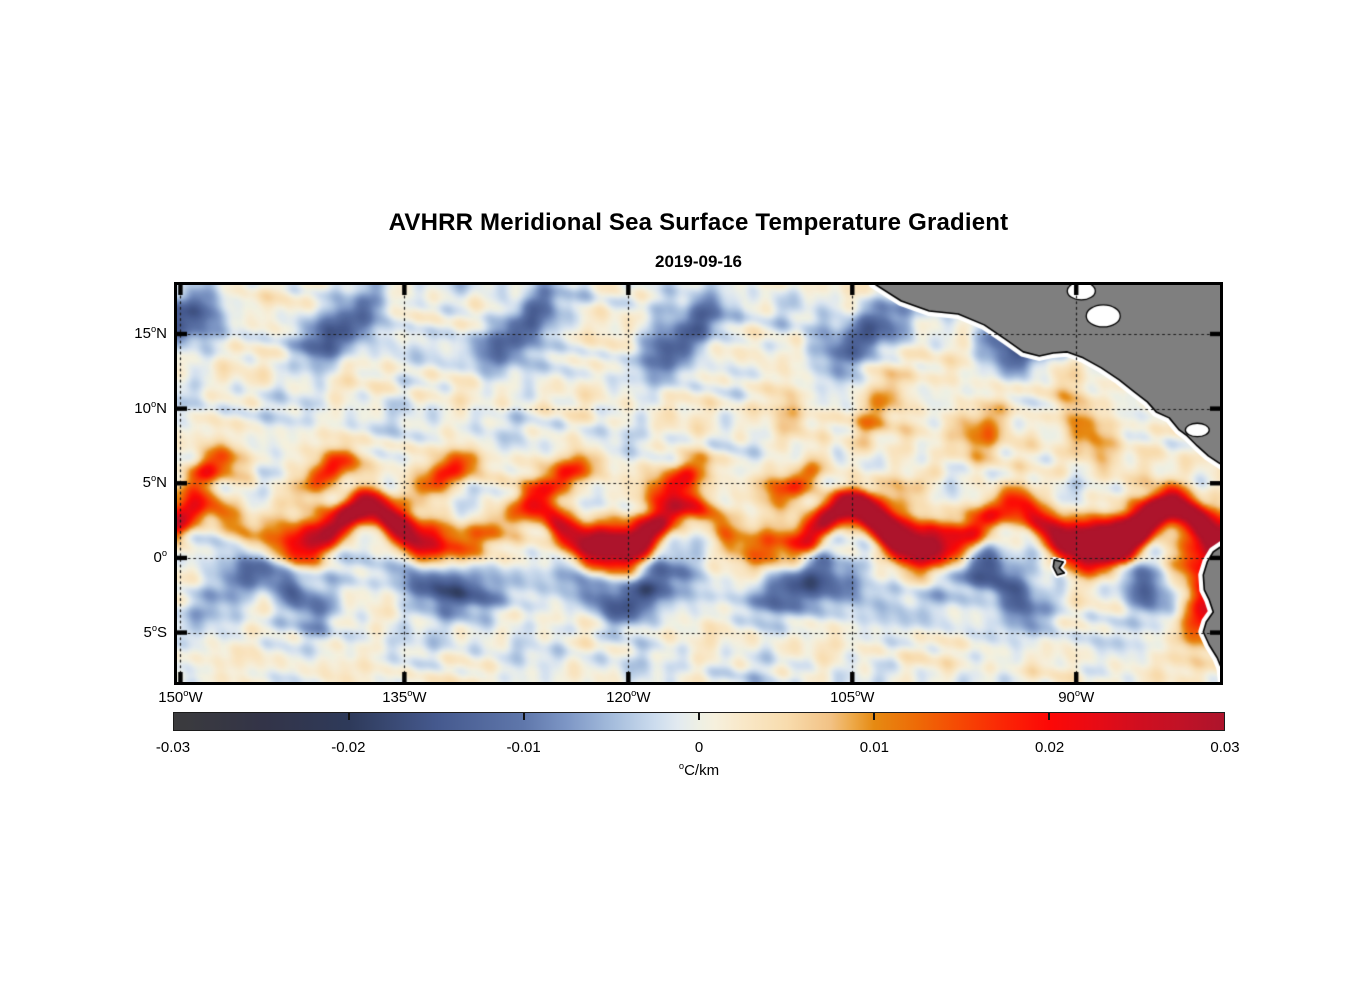  What do you see at coordinates (699, 721) in the screenshot?
I see `colorbar` at bounding box center [699, 721].